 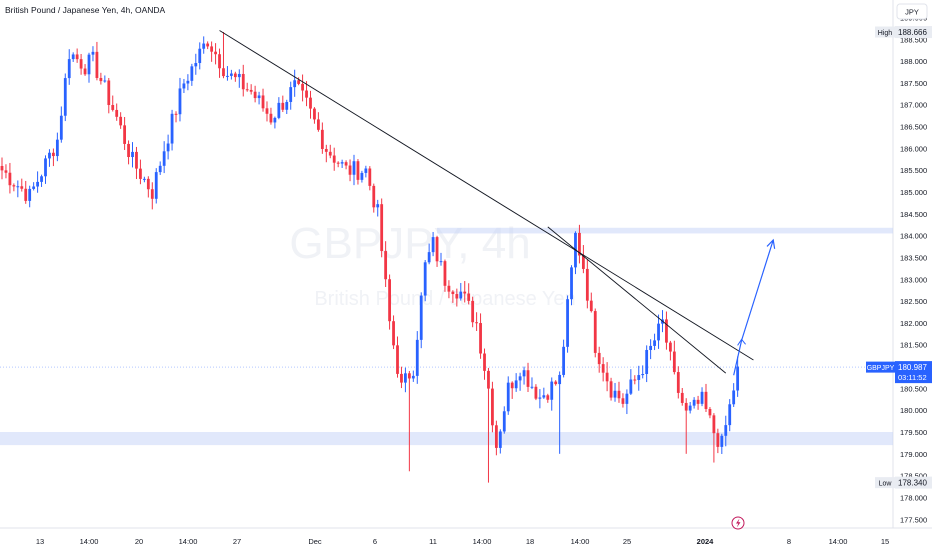 What do you see at coordinates (913, 432) in the screenshot?
I see `price-tick-label: 179.500` at bounding box center [913, 432].